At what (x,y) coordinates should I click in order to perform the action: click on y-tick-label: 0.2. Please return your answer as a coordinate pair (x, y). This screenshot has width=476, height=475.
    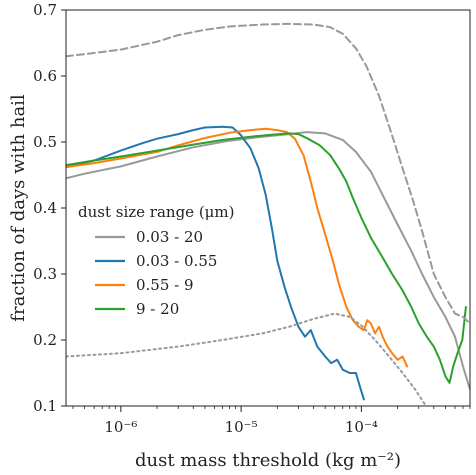
    Looking at the image, I should click on (45, 340).